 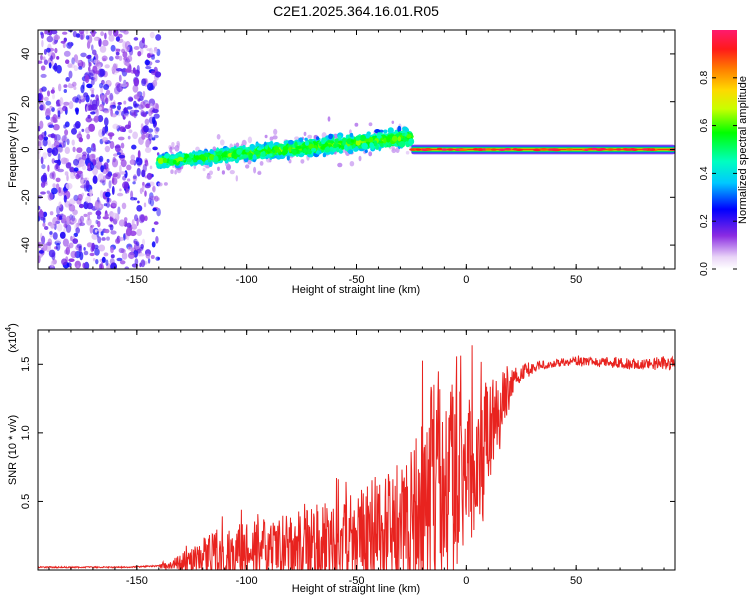 What do you see at coordinates (357, 581) in the screenshot?
I see `x-tick-label: -50` at bounding box center [357, 581].